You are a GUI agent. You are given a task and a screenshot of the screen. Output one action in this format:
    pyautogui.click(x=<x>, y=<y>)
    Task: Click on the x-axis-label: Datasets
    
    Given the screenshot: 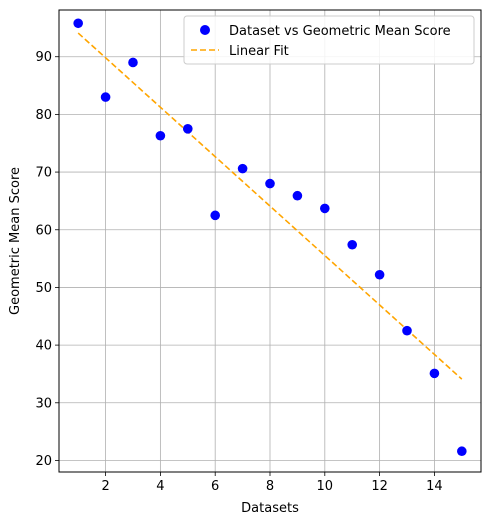 What is the action you would take?
    pyautogui.click(x=270, y=508)
    